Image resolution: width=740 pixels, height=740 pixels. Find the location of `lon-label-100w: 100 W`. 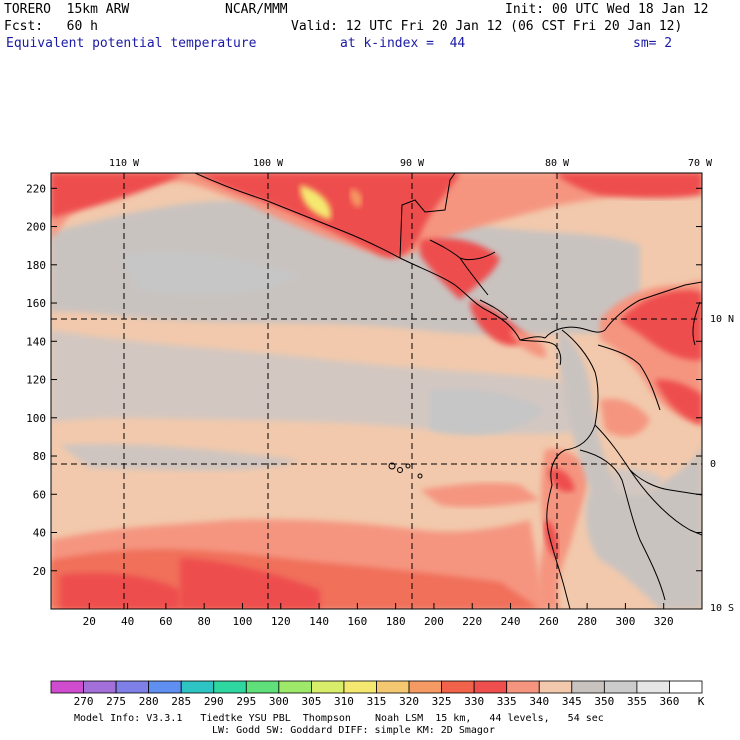

lon-label-100w: 100 W is located at coordinates (268, 163).